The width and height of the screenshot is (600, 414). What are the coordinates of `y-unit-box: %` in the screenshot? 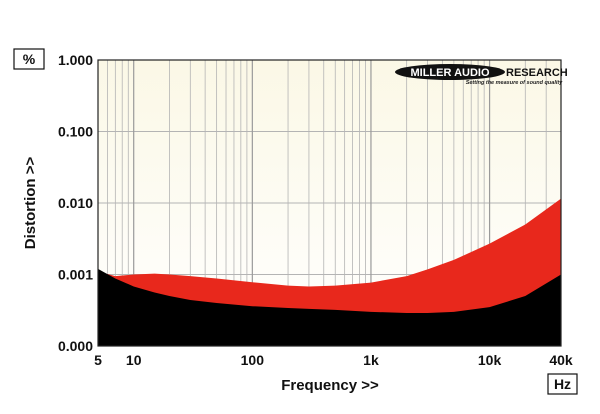 It's located at (29, 59).